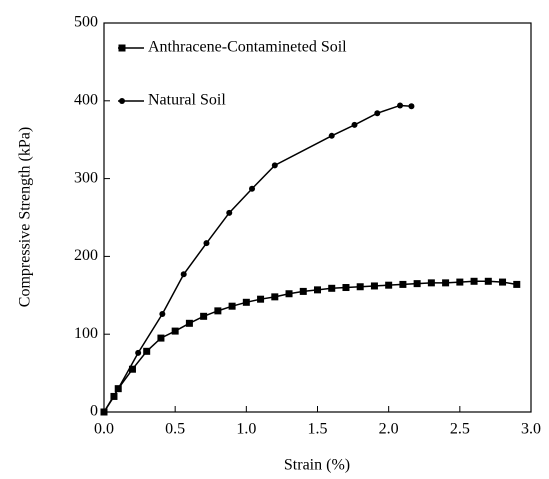 The image size is (549, 479). Describe the element at coordinates (25, 217) in the screenshot. I see `y-axis-label: Compressive Strength (kPa)` at that location.